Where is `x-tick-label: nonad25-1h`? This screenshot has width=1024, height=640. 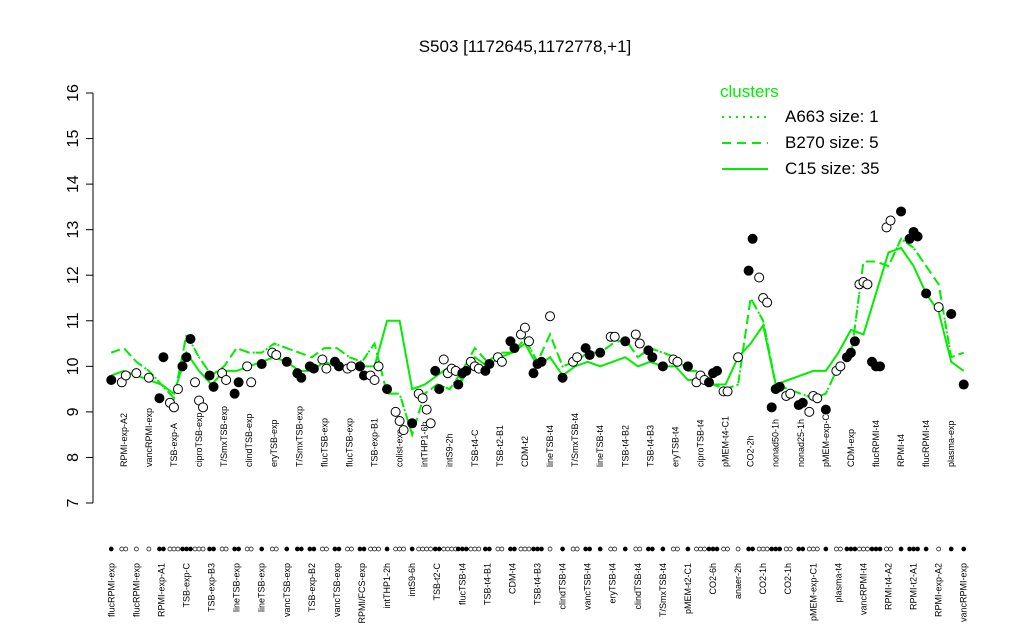 x-tick-label: nonad25-1h is located at coordinates (801, 443).